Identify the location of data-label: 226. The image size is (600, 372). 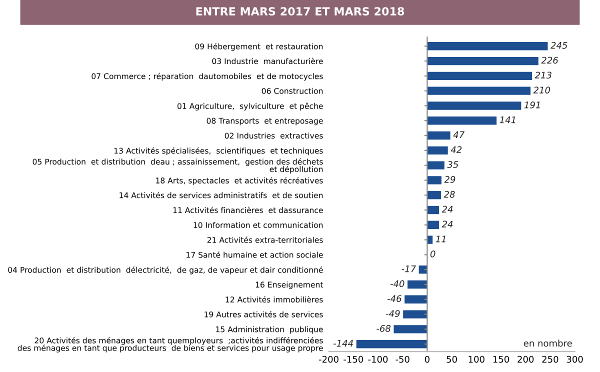
(549, 60).